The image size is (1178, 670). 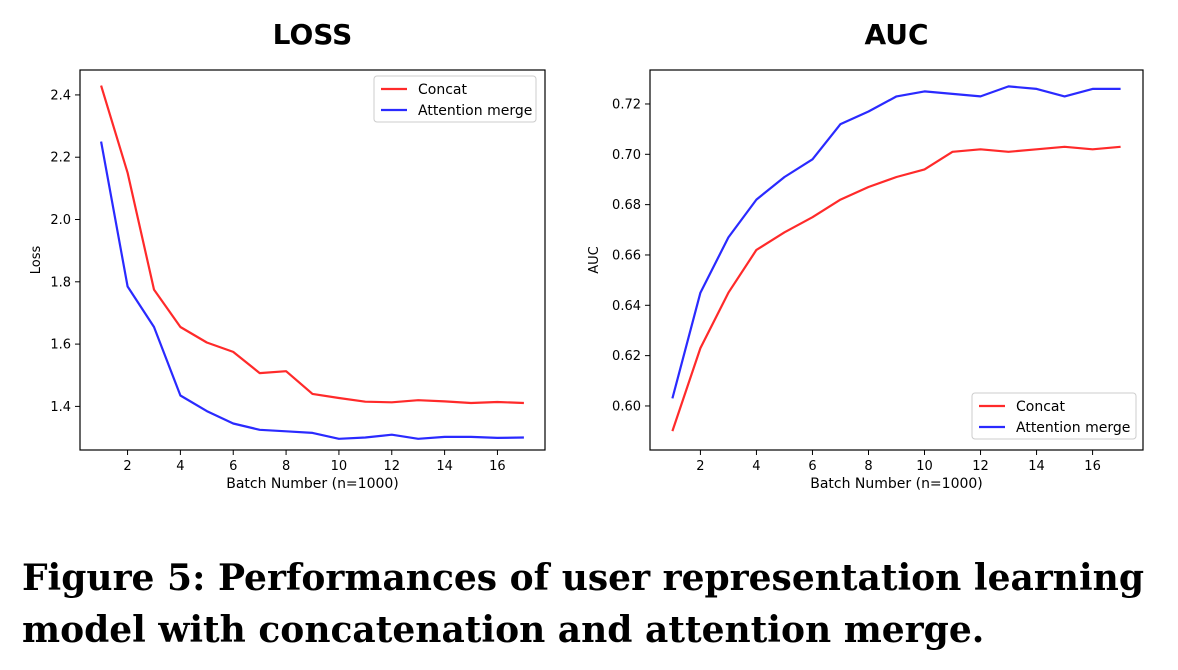 I want to click on auc-legend-box, so click(x=1054, y=416).